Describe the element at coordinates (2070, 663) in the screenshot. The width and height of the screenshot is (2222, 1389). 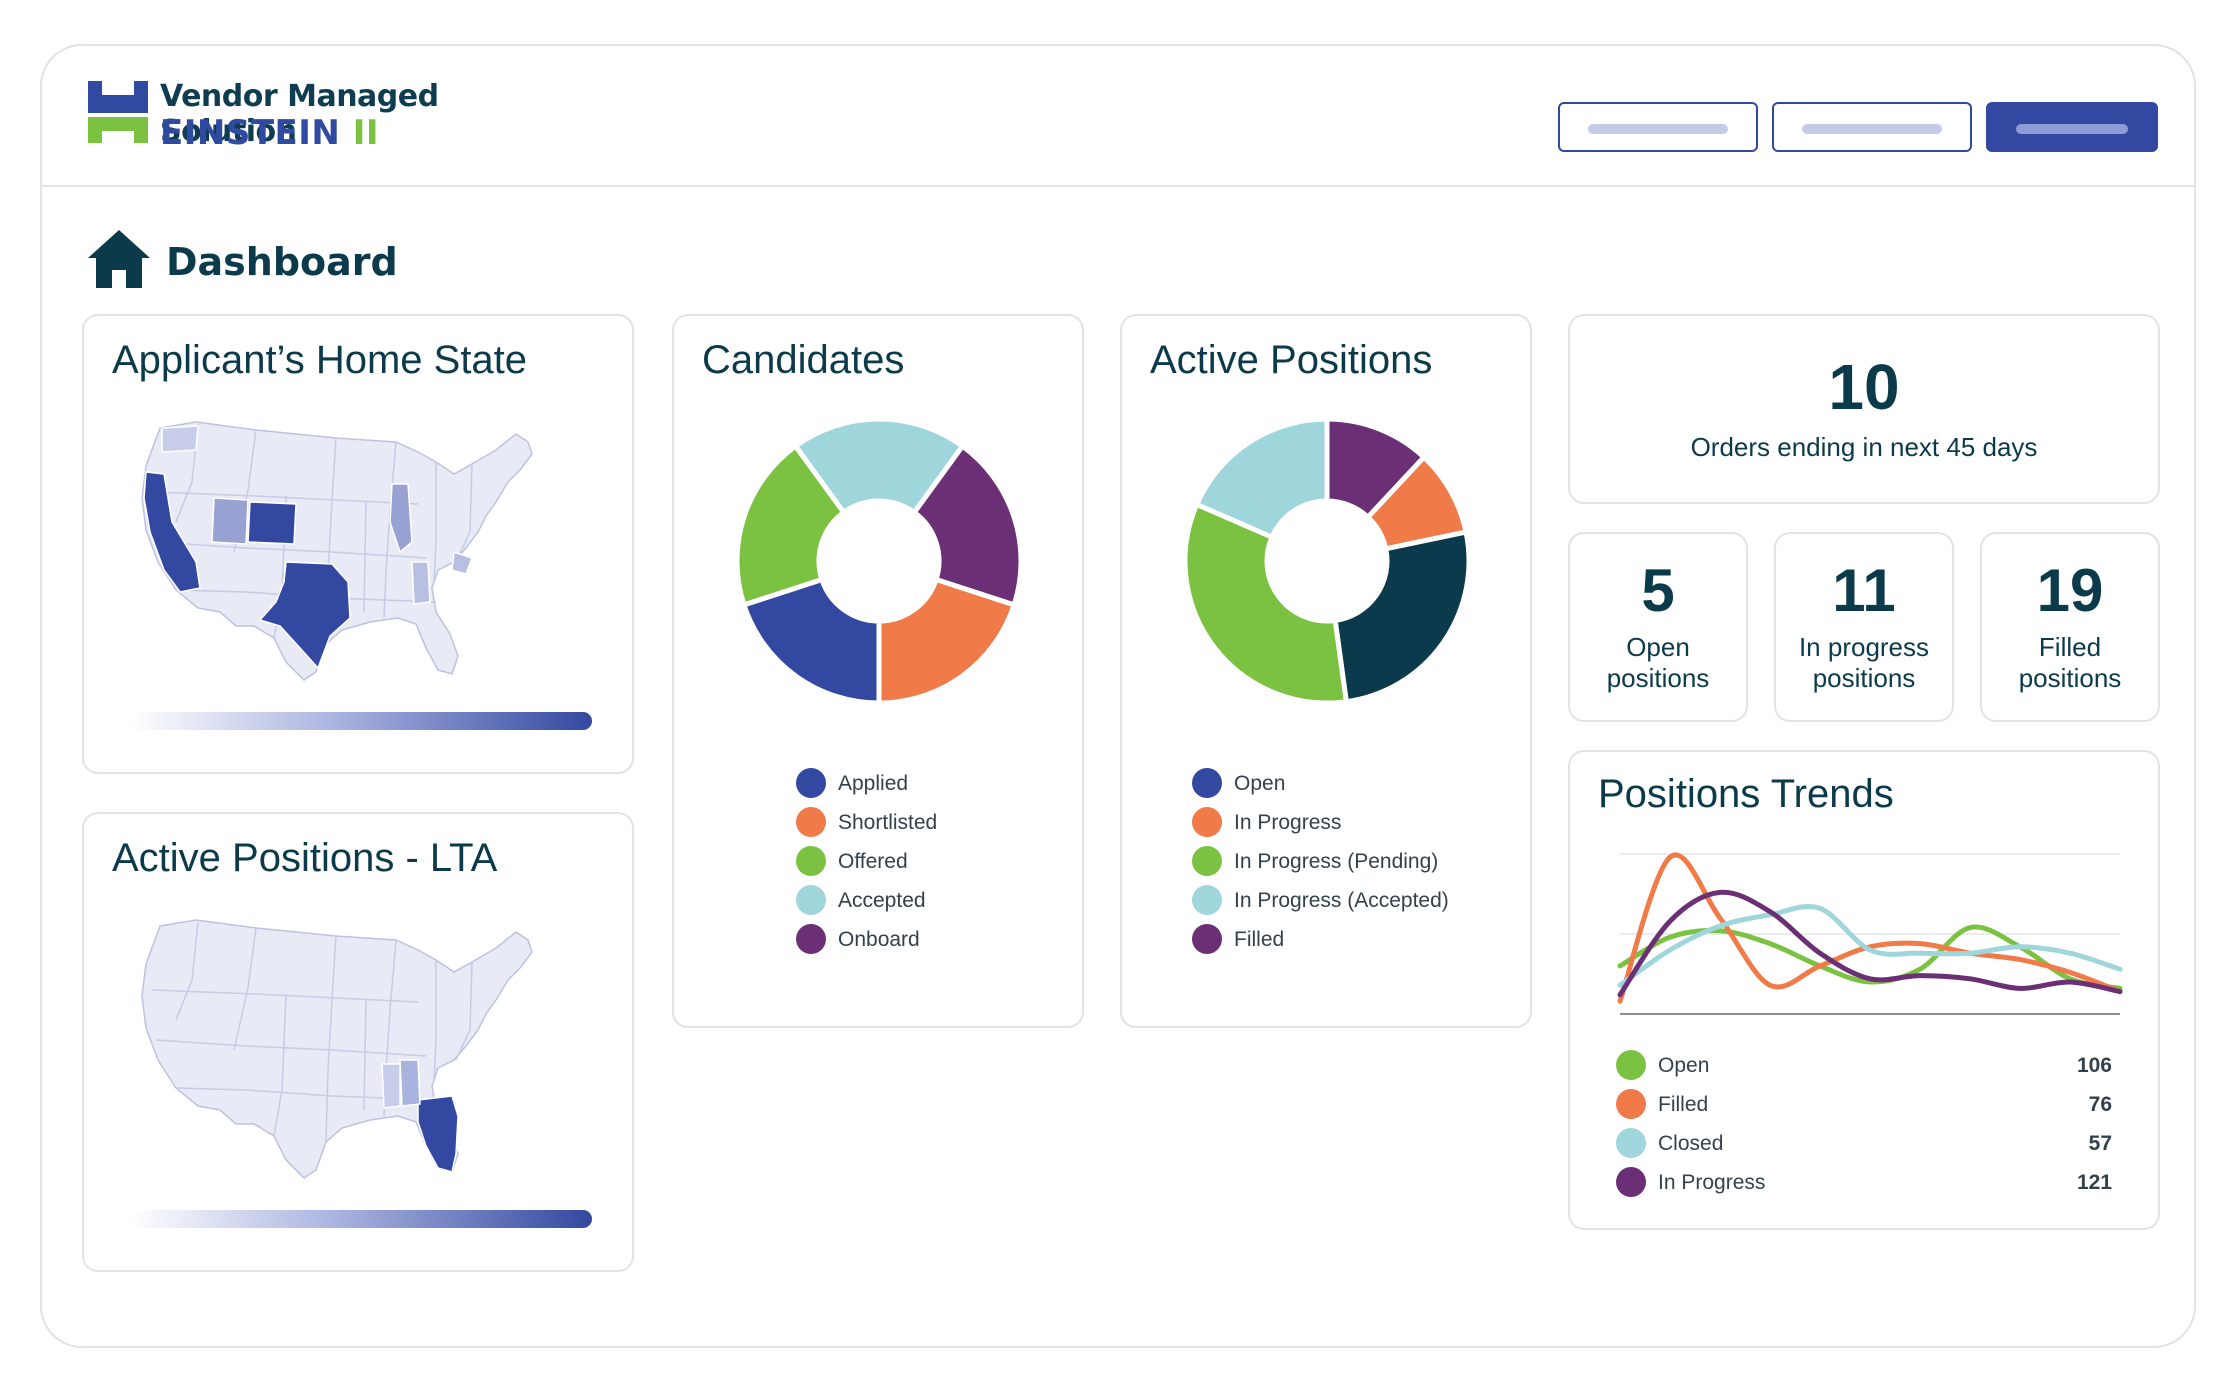
I see `filled-positions-label: Filled positions` at that location.